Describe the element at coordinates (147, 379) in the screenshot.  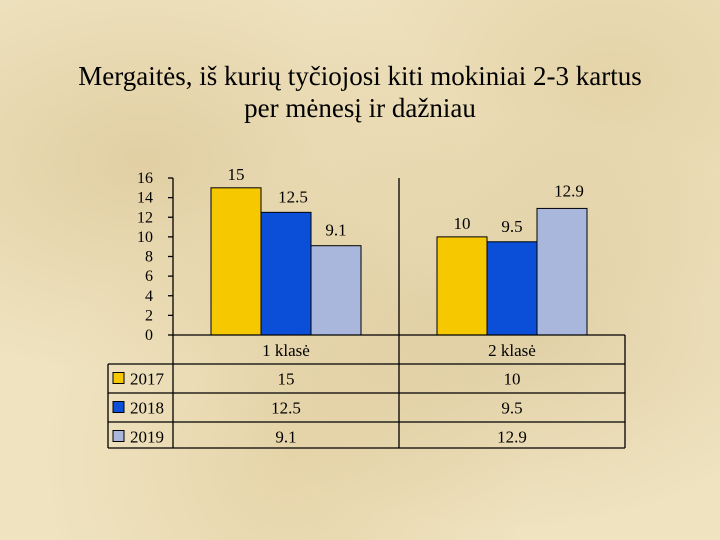
I see `legend-label: 2017` at that location.